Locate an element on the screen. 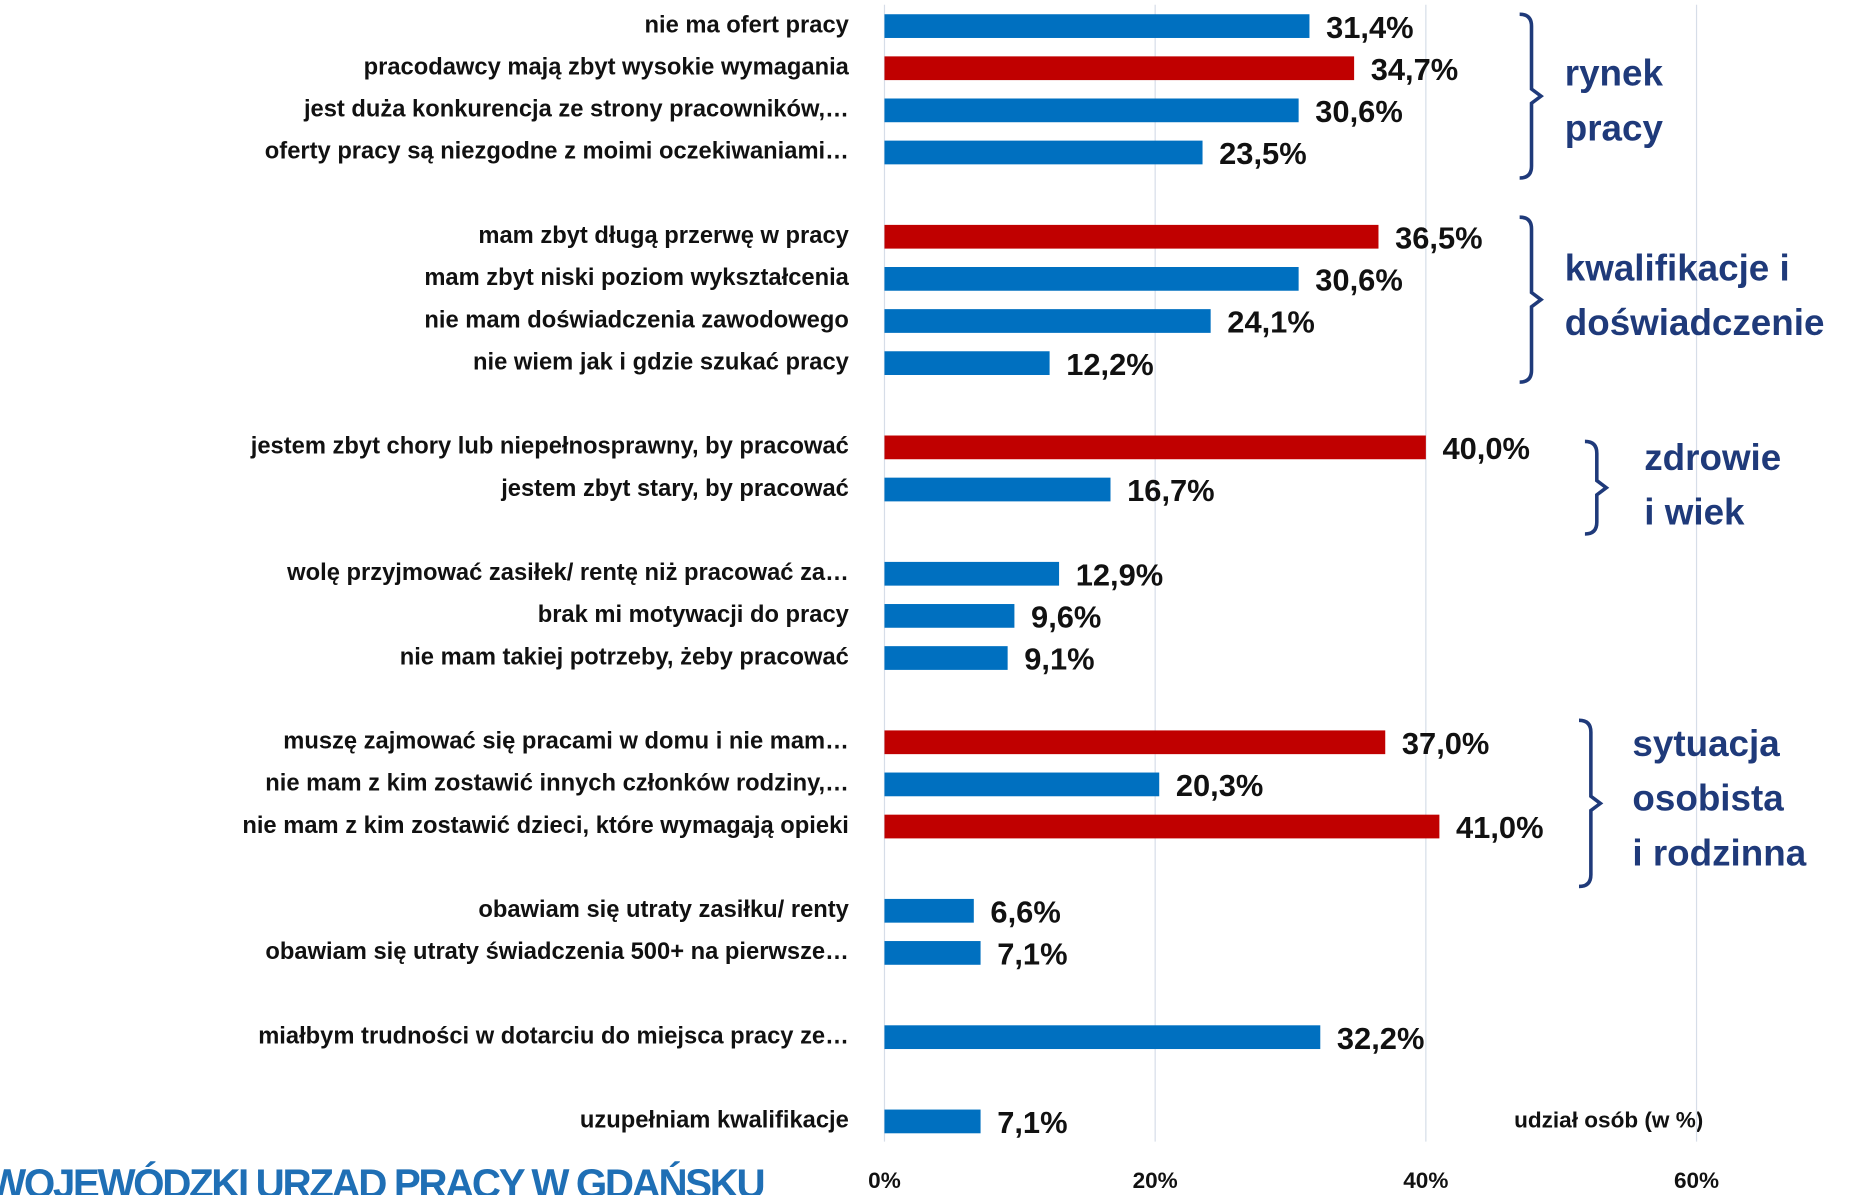  category-label: jestem zbyt stary, by pracować is located at coordinates (674, 489).